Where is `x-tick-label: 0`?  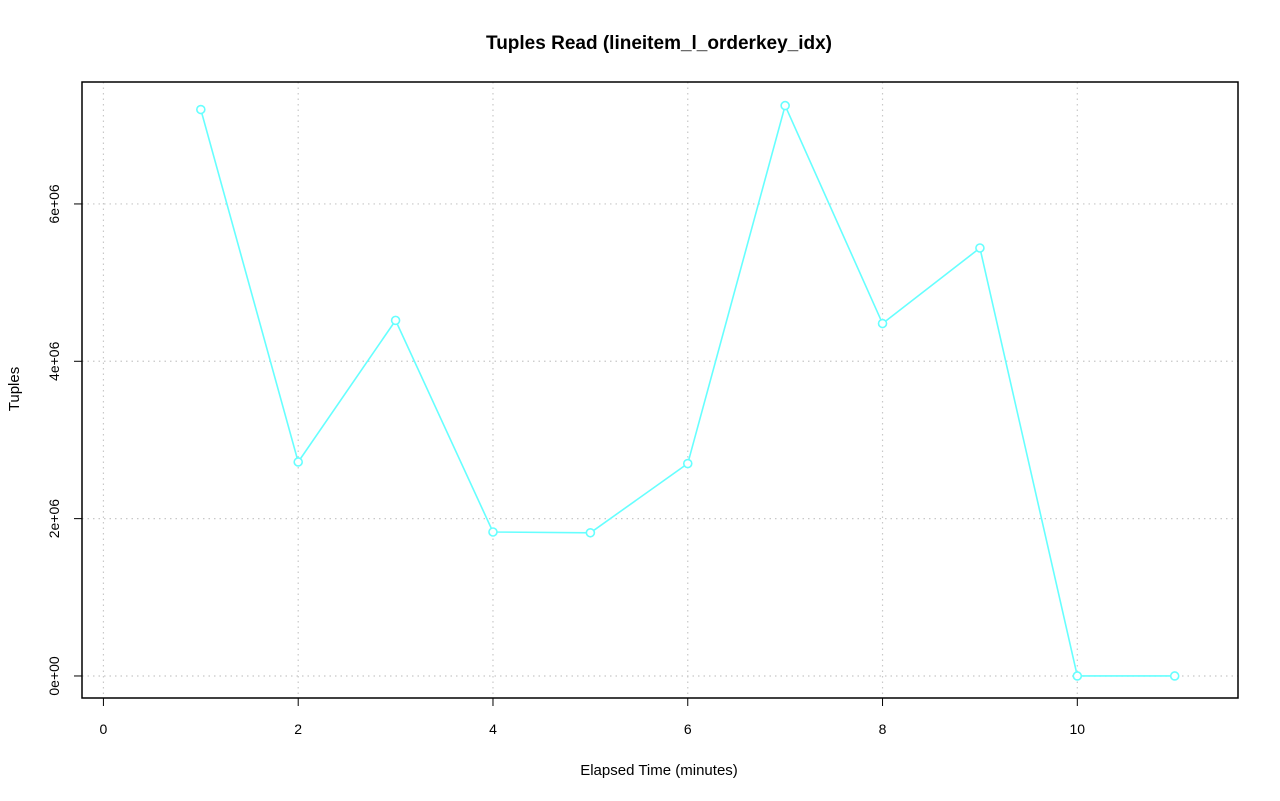 x-tick-label: 0 is located at coordinates (104, 729).